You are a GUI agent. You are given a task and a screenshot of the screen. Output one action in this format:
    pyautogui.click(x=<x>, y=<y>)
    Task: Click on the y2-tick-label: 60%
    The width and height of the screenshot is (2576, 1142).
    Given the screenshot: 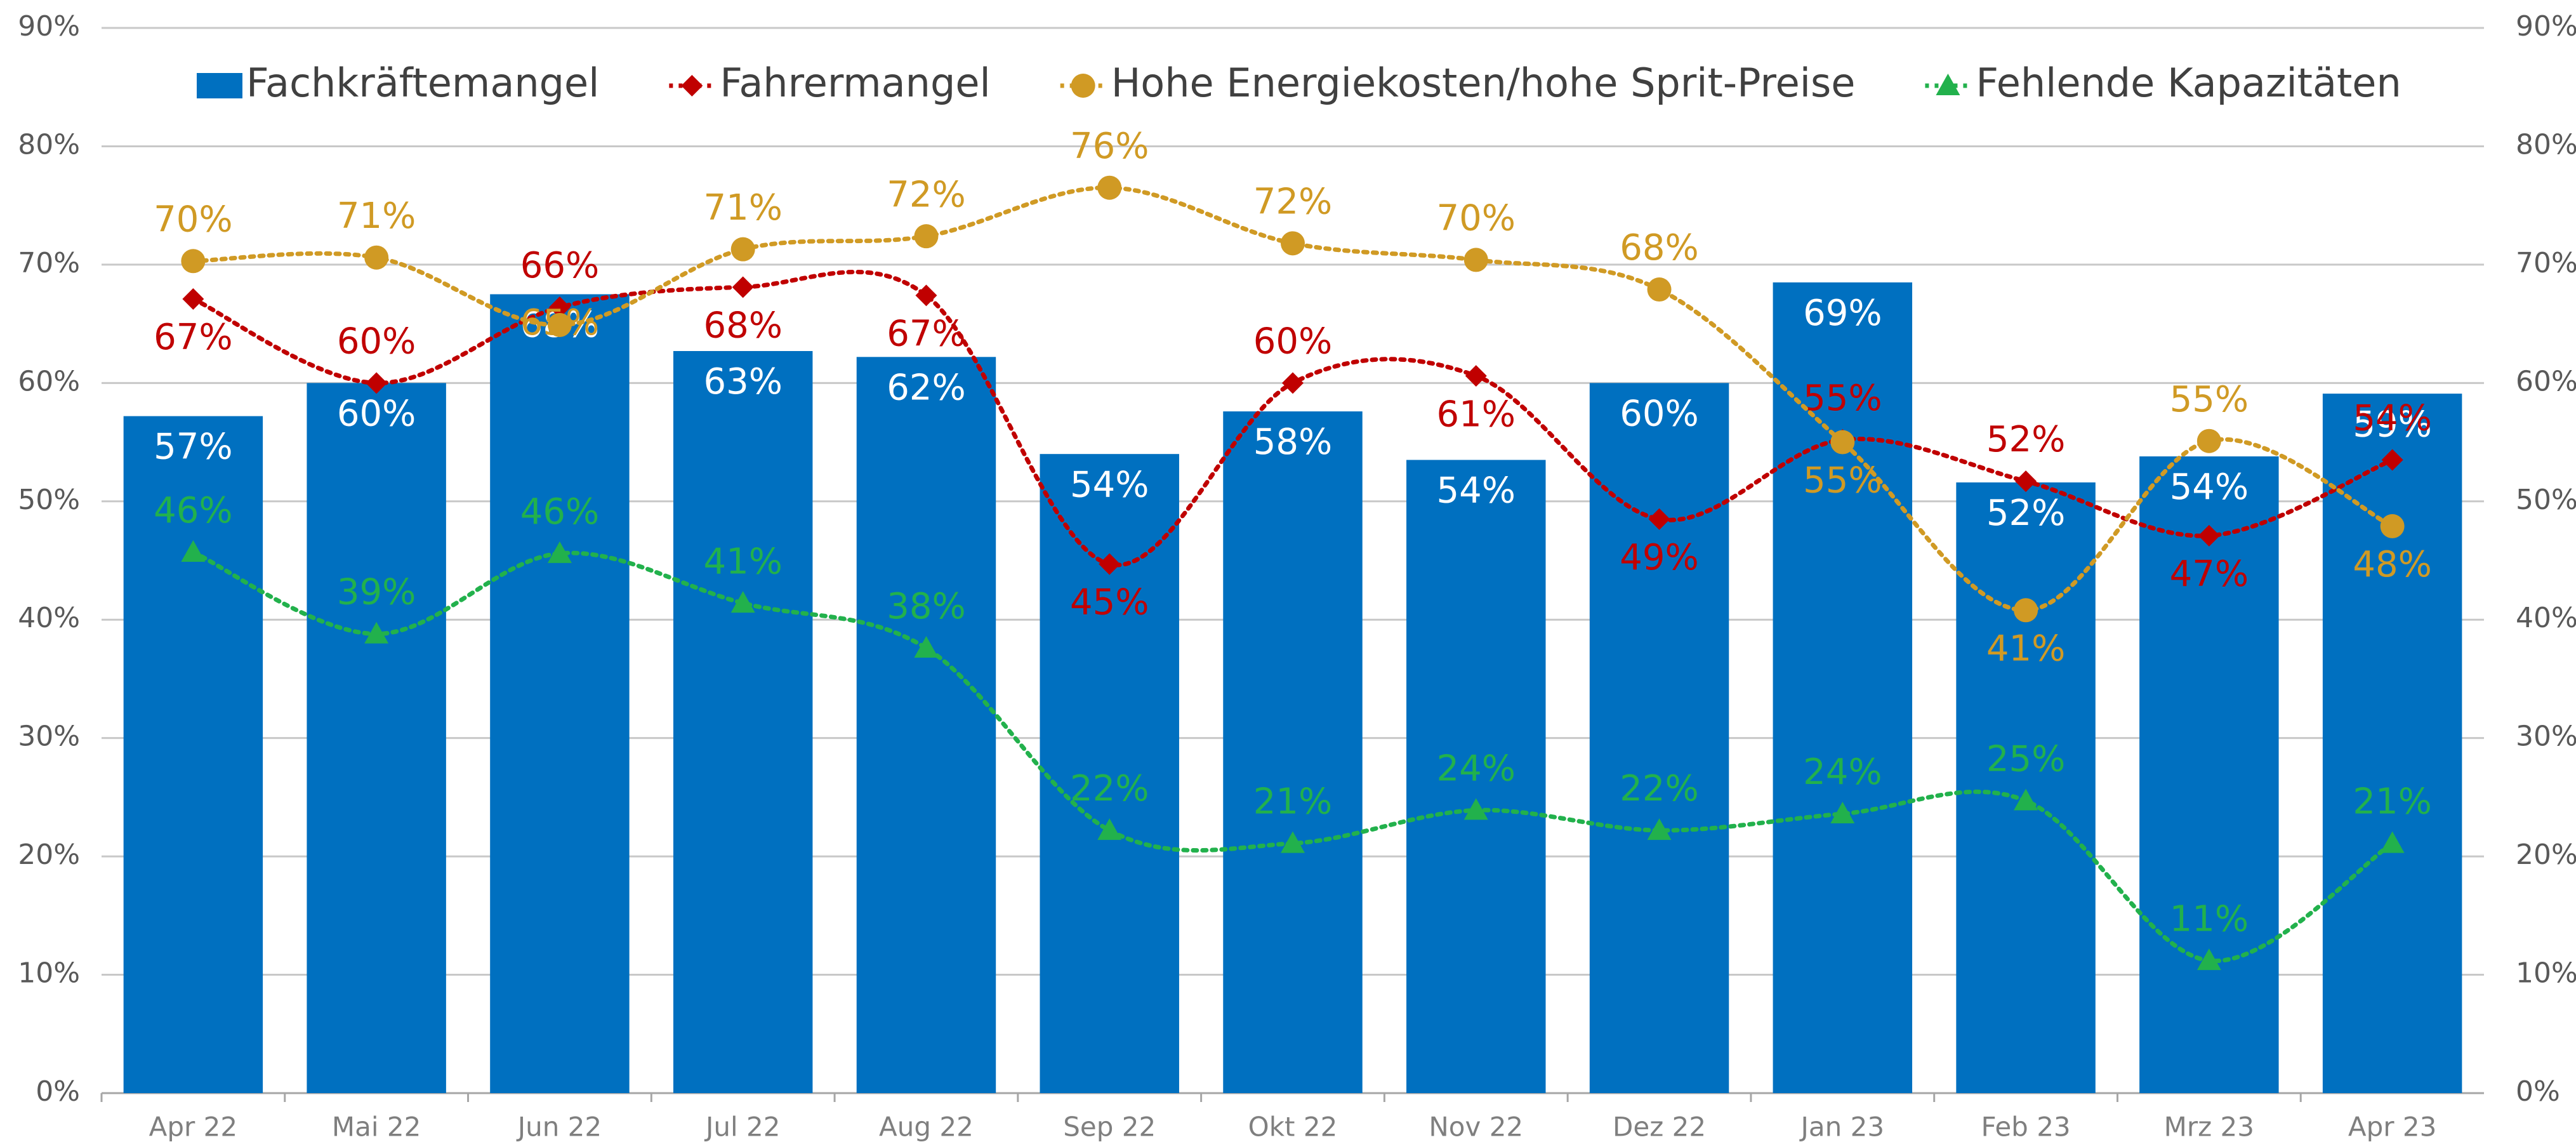 What is the action you would take?
    pyautogui.click(x=2546, y=381)
    